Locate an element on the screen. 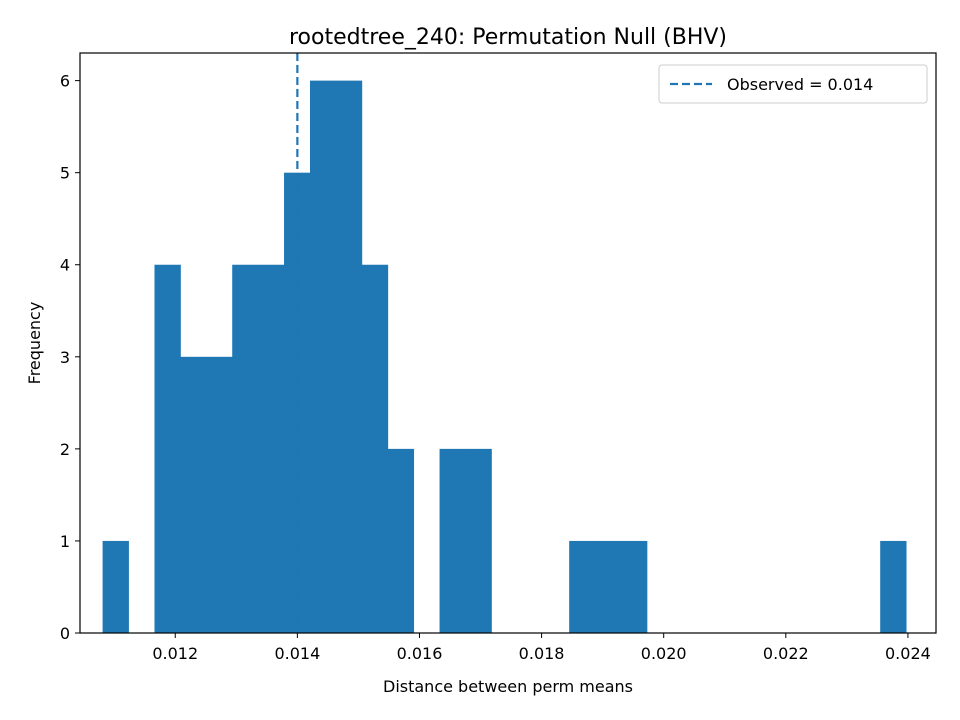 The image size is (960, 720). y-axis-label: Frequency is located at coordinates (34, 343).